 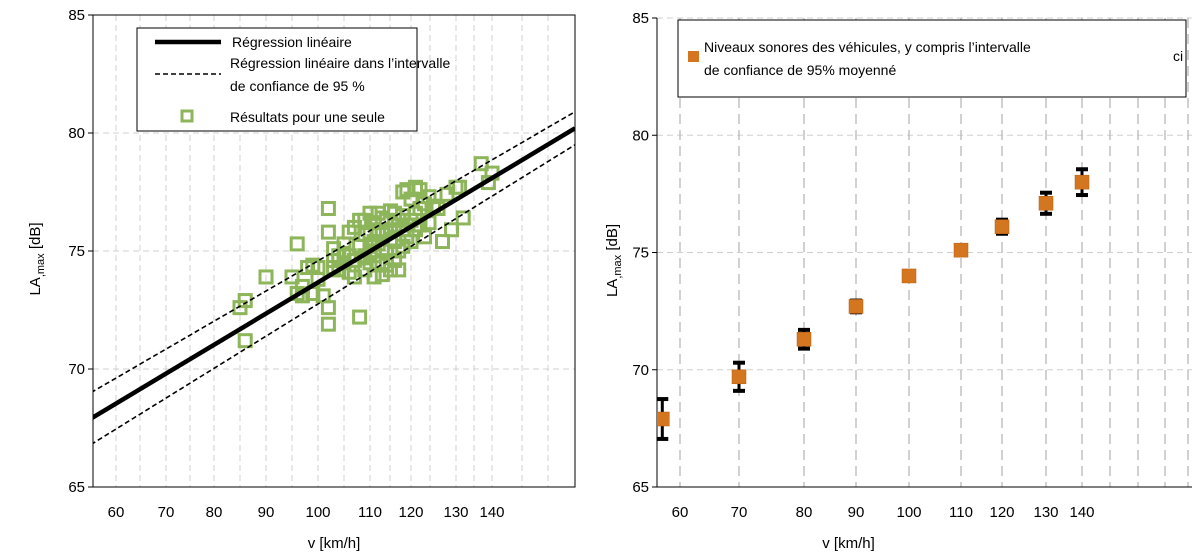 What do you see at coordinates (1178, 56) in the screenshot?
I see `legend-overflow-text: ci` at bounding box center [1178, 56].